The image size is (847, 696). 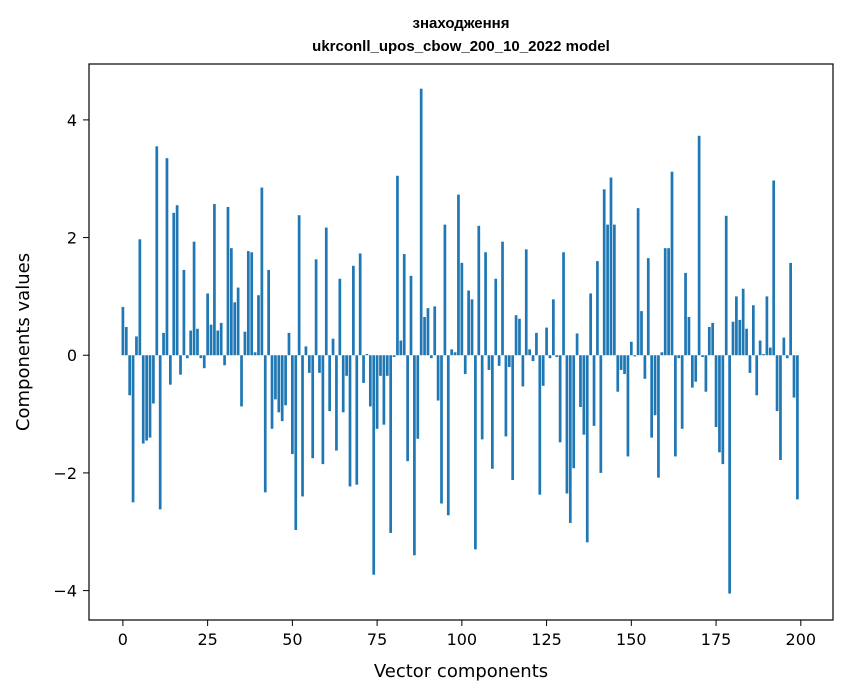 What do you see at coordinates (72, 238) in the screenshot?
I see `y-tick-label: 2` at bounding box center [72, 238].